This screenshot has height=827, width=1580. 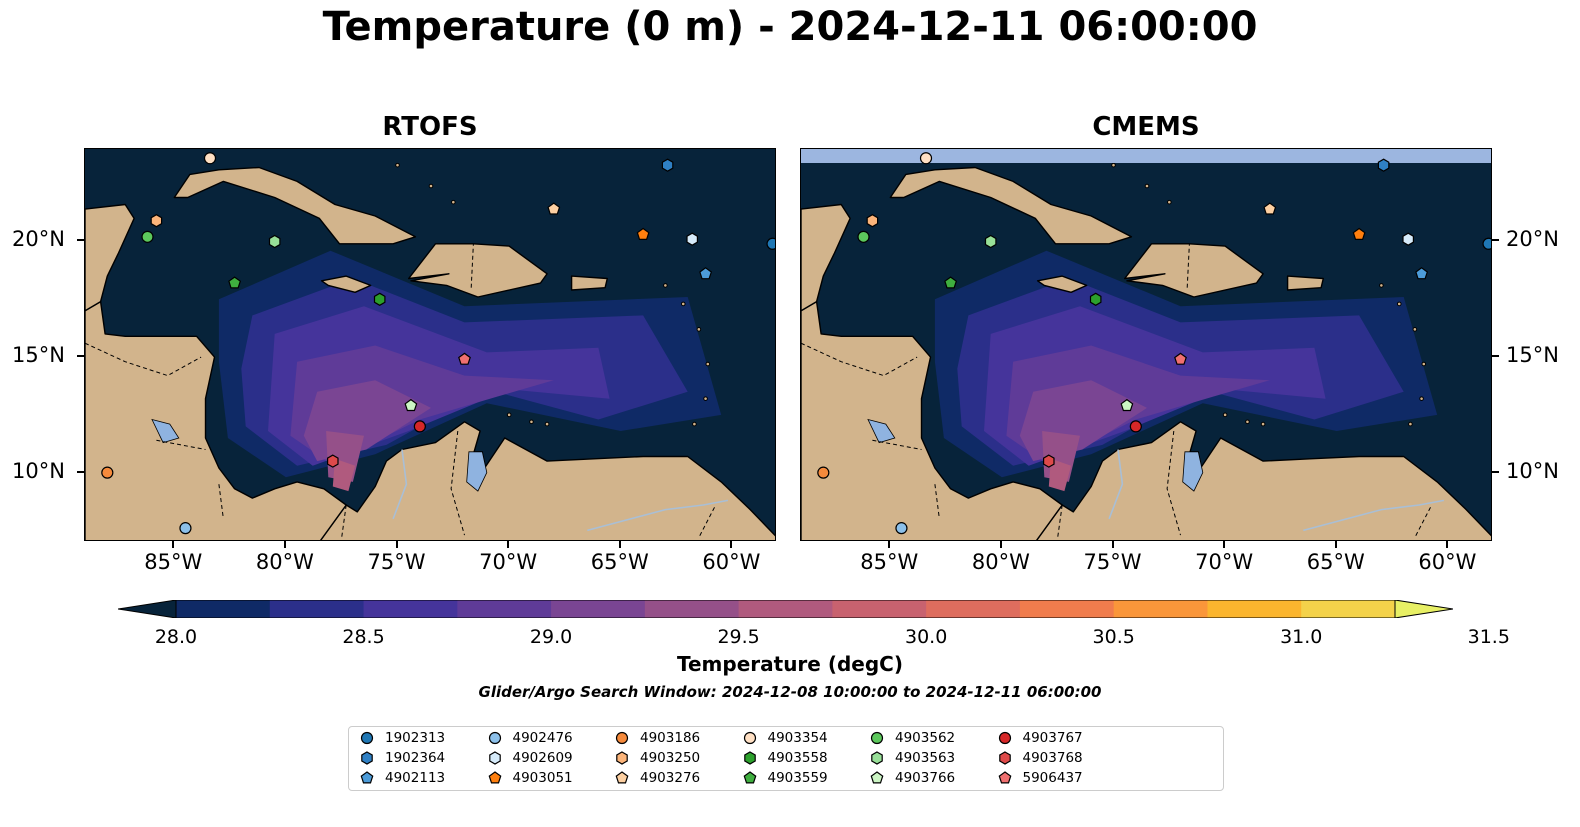 I want to click on land-hispaniola, so click(x=1194, y=270).